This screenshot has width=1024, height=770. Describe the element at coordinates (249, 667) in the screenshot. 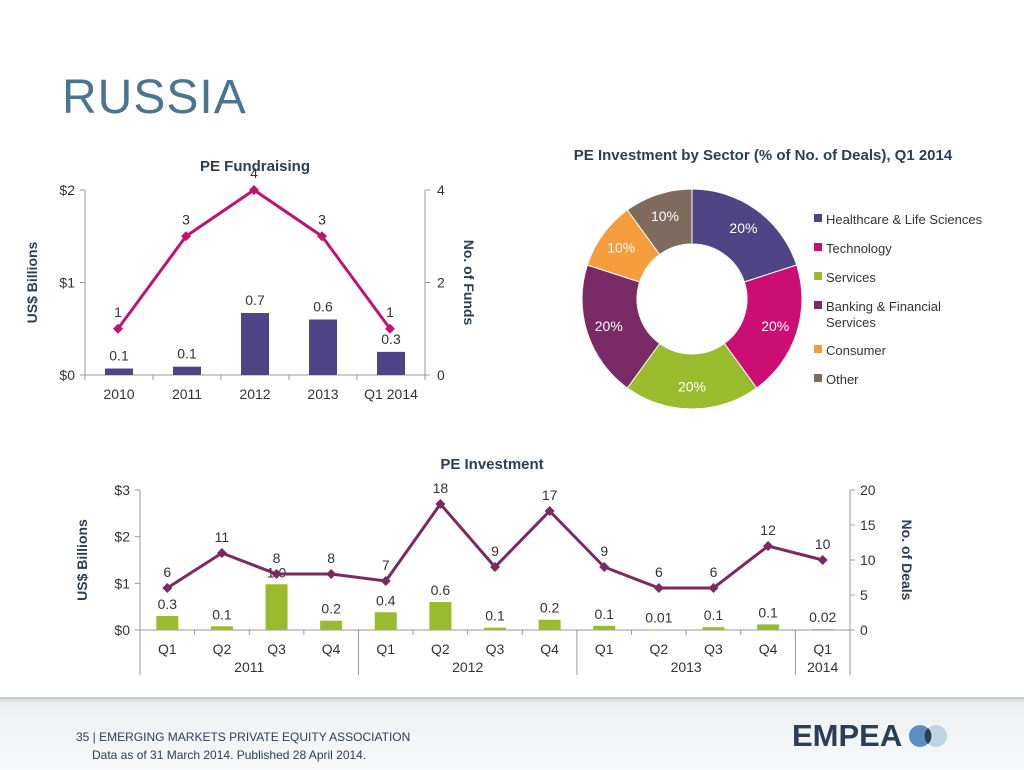

I see `x-group-label: 2011` at that location.